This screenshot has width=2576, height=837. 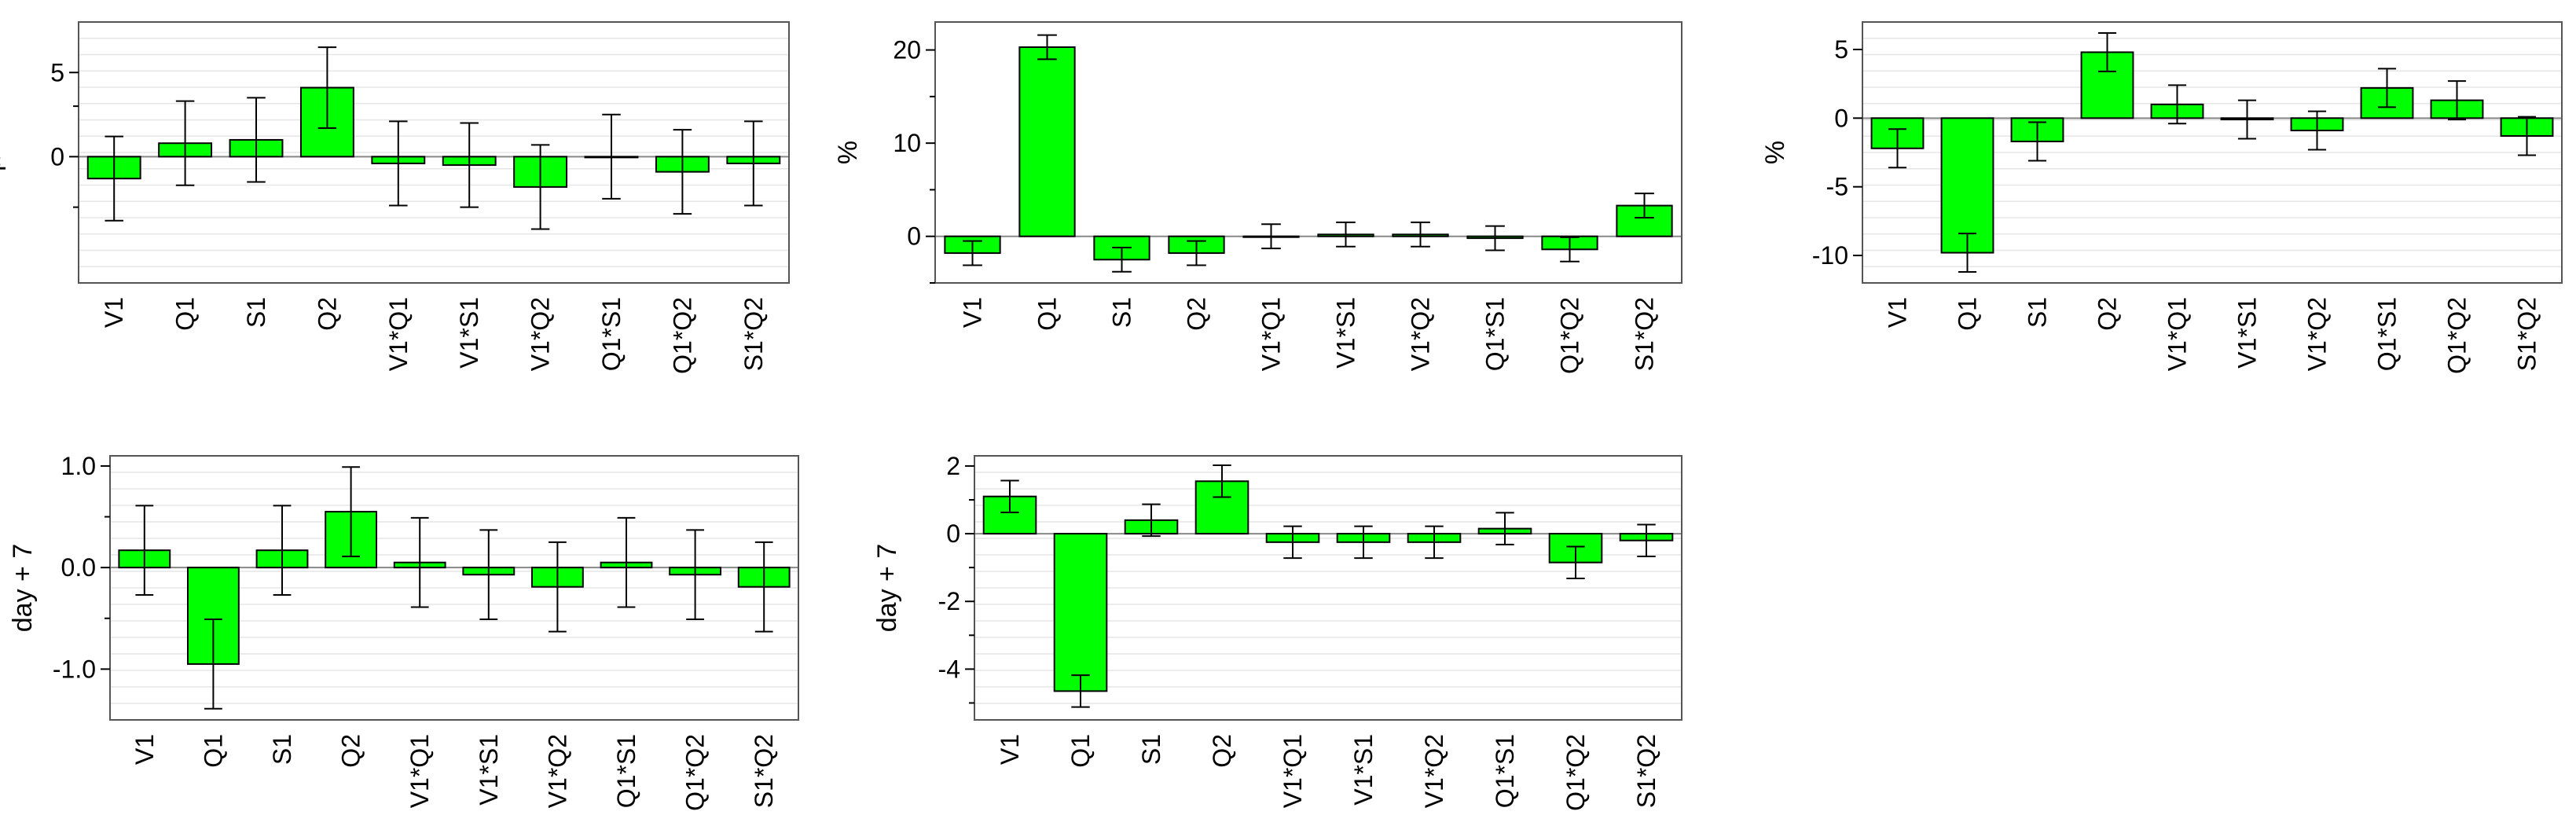 What do you see at coordinates (953, 466) in the screenshot?
I see `y-tick-label: 2` at bounding box center [953, 466].